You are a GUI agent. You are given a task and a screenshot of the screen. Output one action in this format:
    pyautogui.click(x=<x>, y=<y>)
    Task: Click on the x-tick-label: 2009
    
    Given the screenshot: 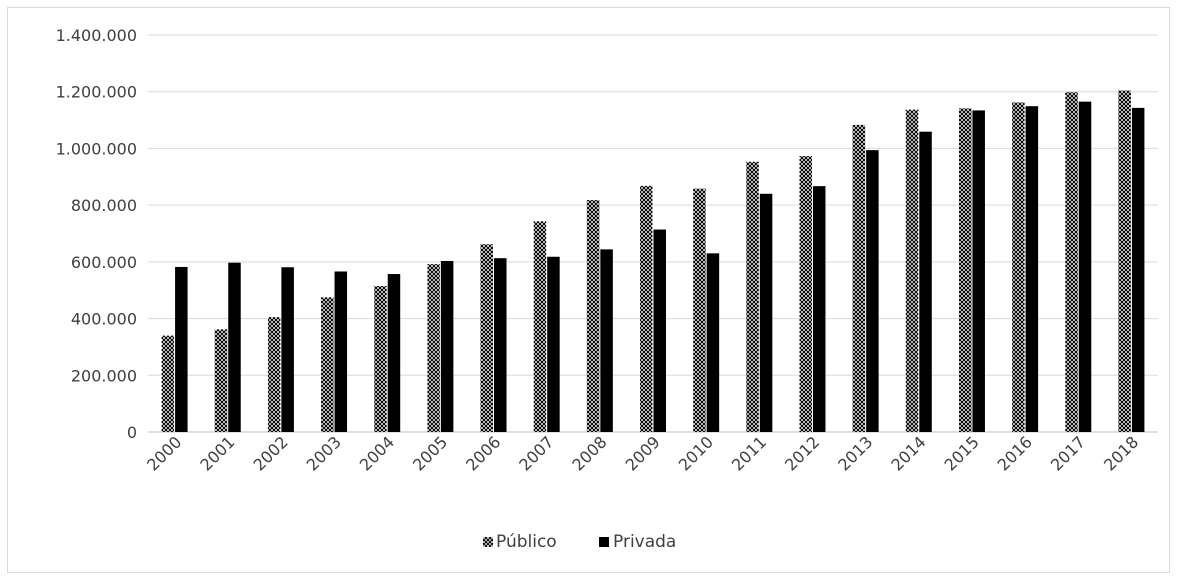 What is the action you would take?
    pyautogui.click(x=643, y=453)
    